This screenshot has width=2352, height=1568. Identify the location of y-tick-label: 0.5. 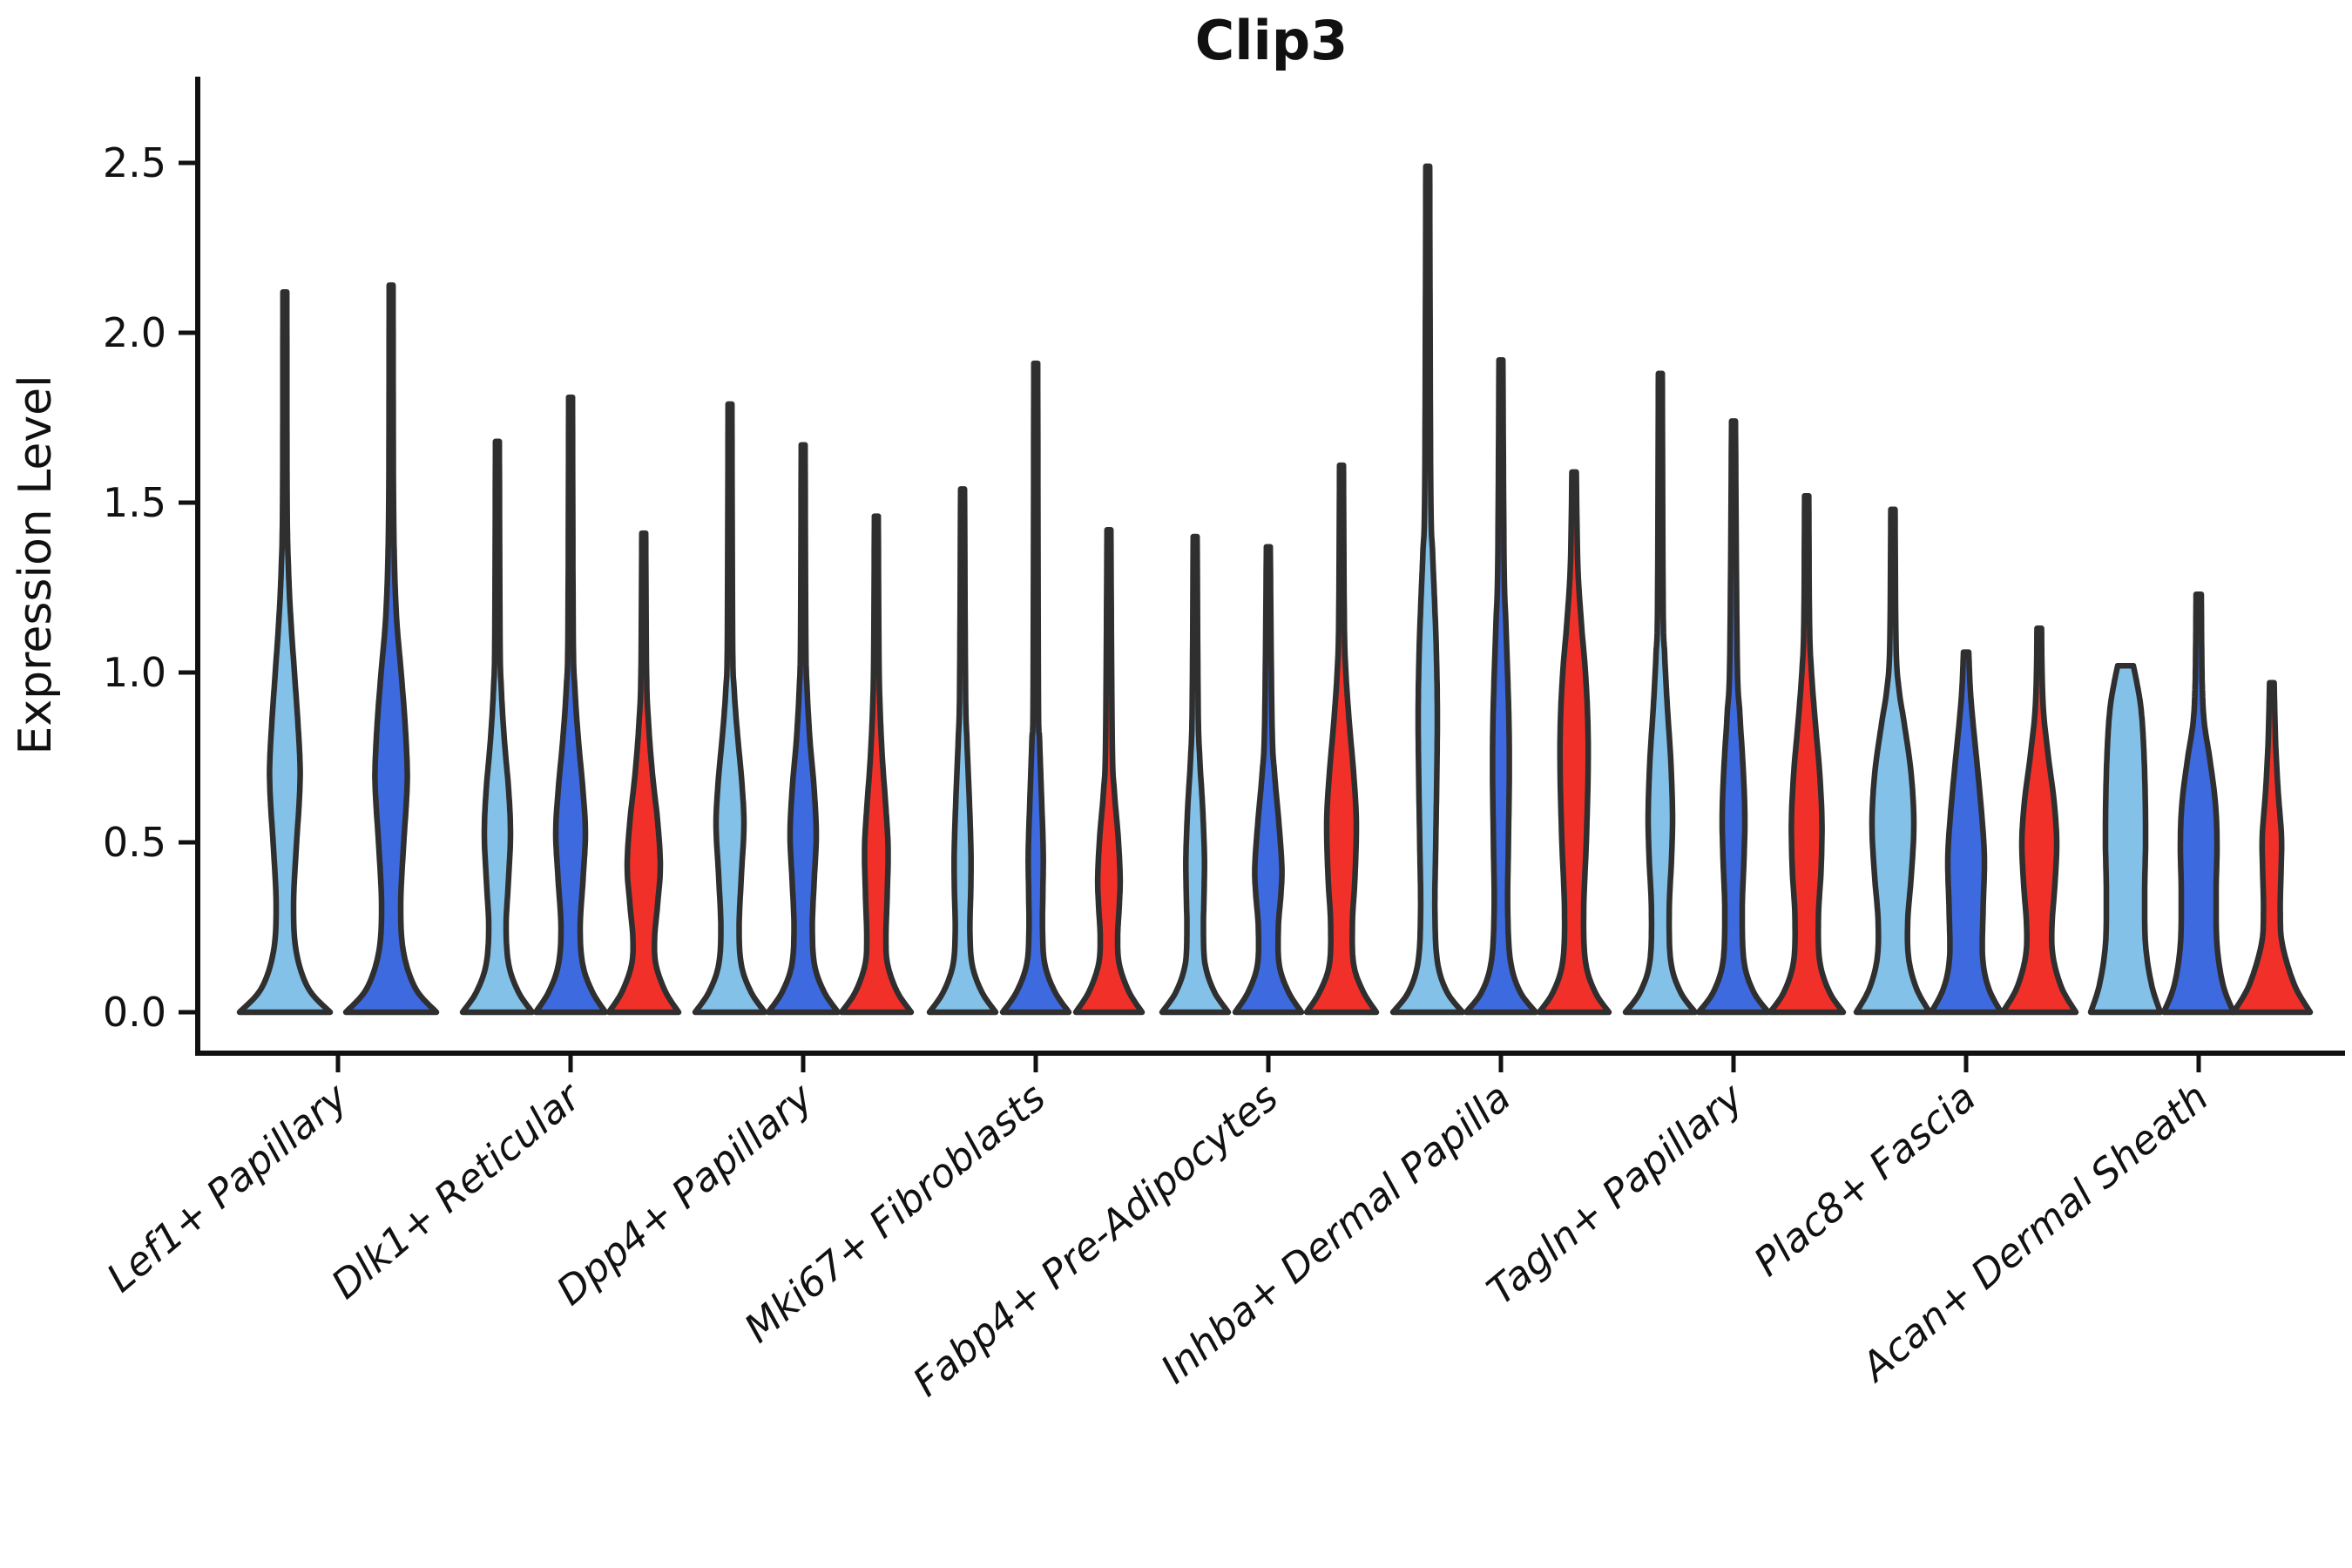
(134, 842).